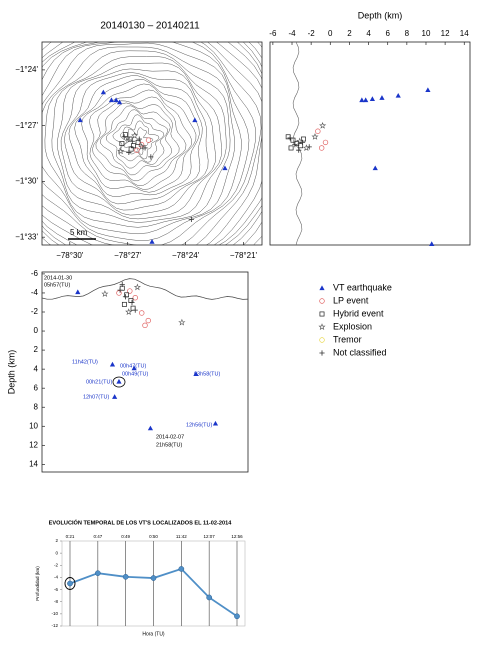  What do you see at coordinates (35, 311) in the screenshot?
I see `y-tick-label: -2` at bounding box center [35, 311].